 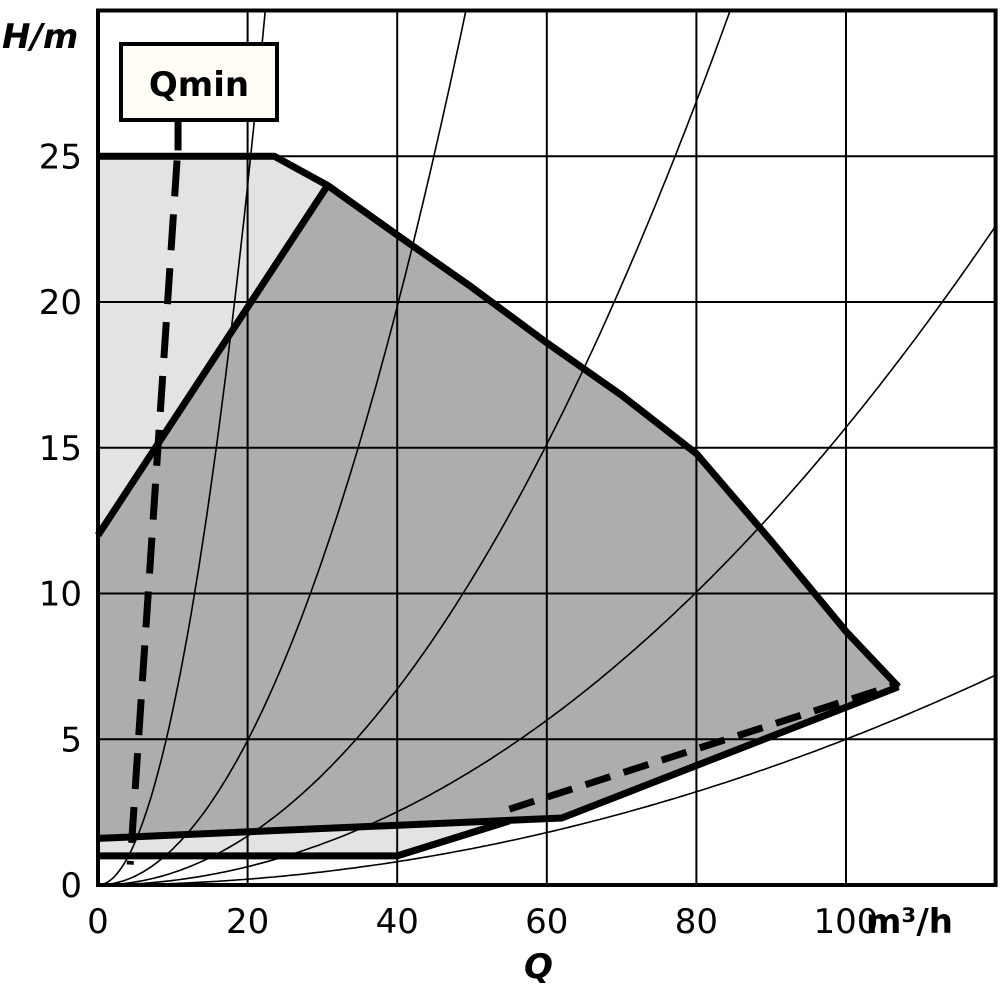 What do you see at coordinates (60, 449) in the screenshot?
I see `y-tick-label: 15` at bounding box center [60, 449].